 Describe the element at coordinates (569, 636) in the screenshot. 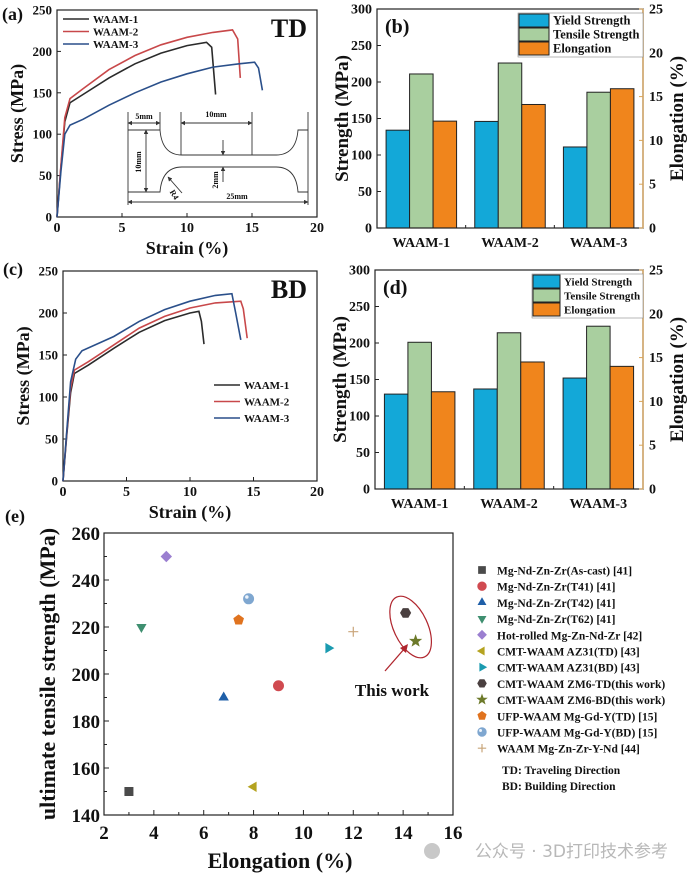

I see `legend-label: Hot-rolled Mg-Zn-Nd-Zr [42]` at that location.